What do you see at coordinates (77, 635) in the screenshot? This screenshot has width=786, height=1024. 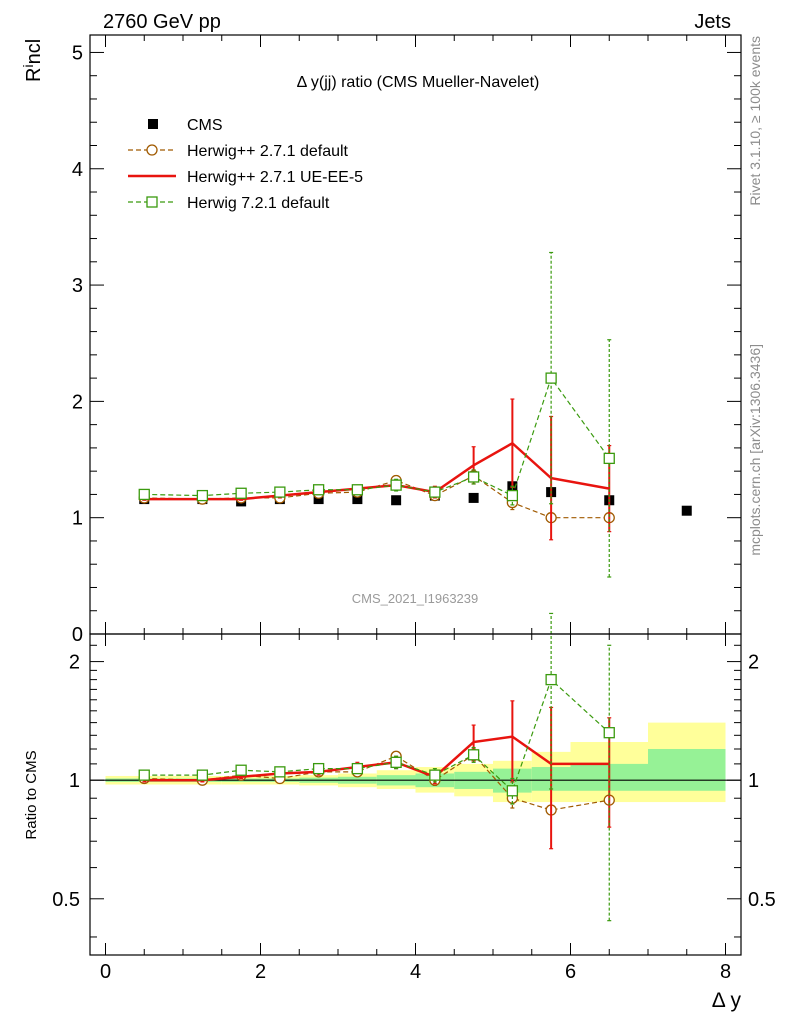 I see `main-y-tick-label: 0` at bounding box center [77, 635].